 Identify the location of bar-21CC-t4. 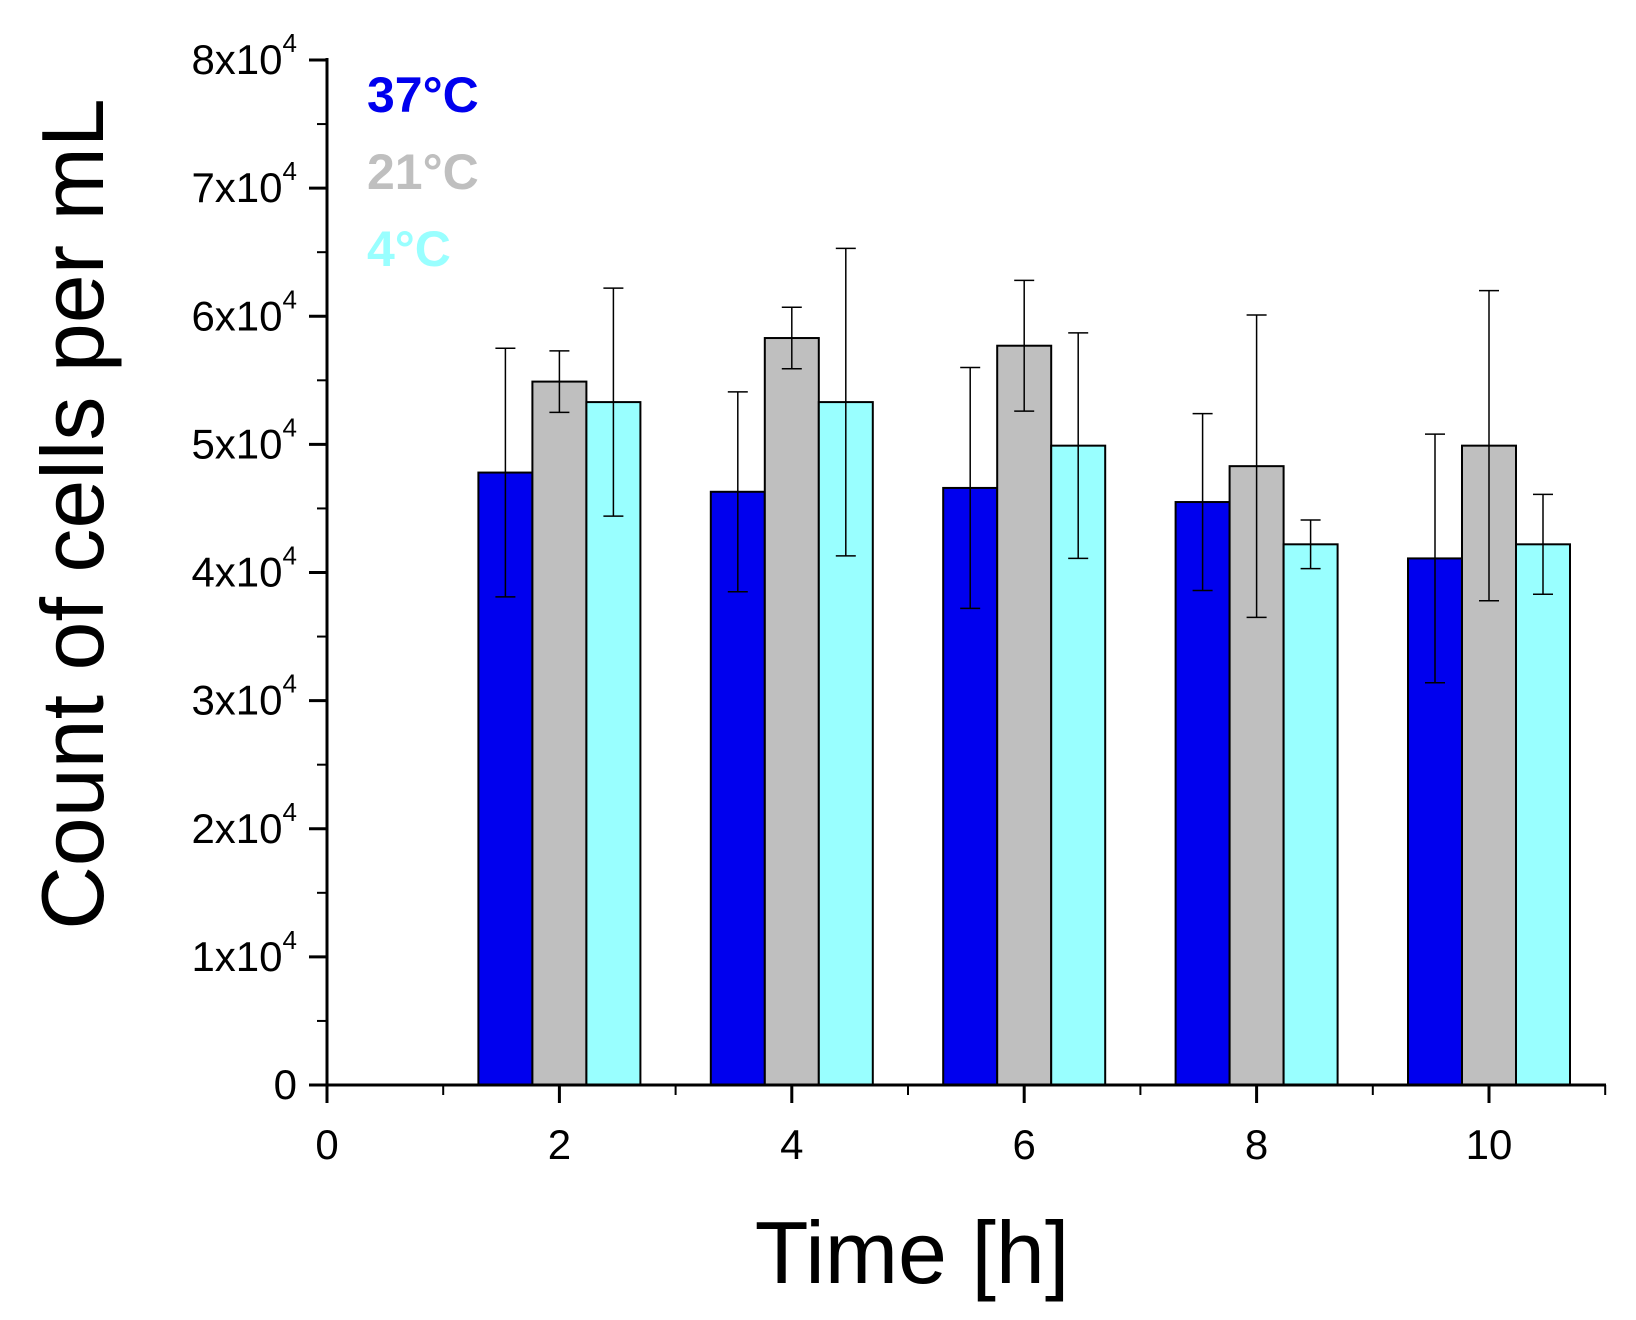
(791, 711).